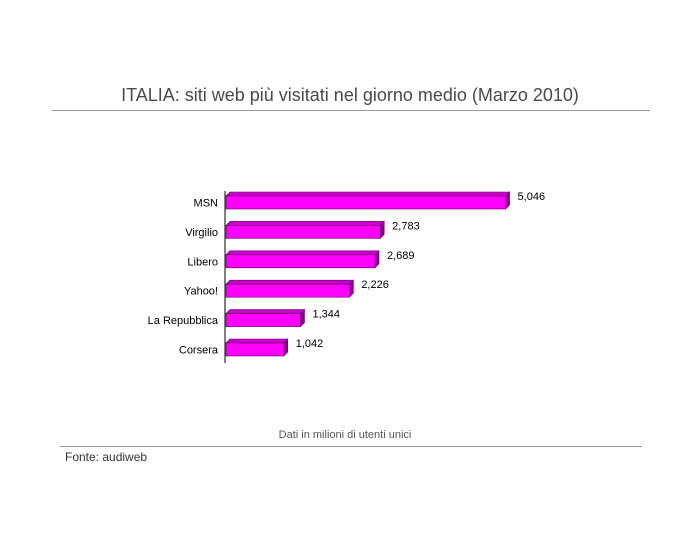  I want to click on category-label-msn: MSN, so click(206, 204).